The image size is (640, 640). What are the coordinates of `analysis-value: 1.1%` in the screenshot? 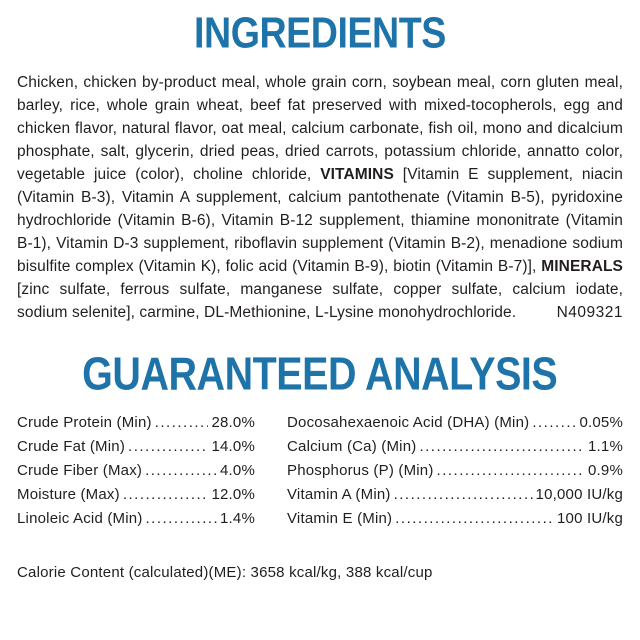 It's located at (605, 447).